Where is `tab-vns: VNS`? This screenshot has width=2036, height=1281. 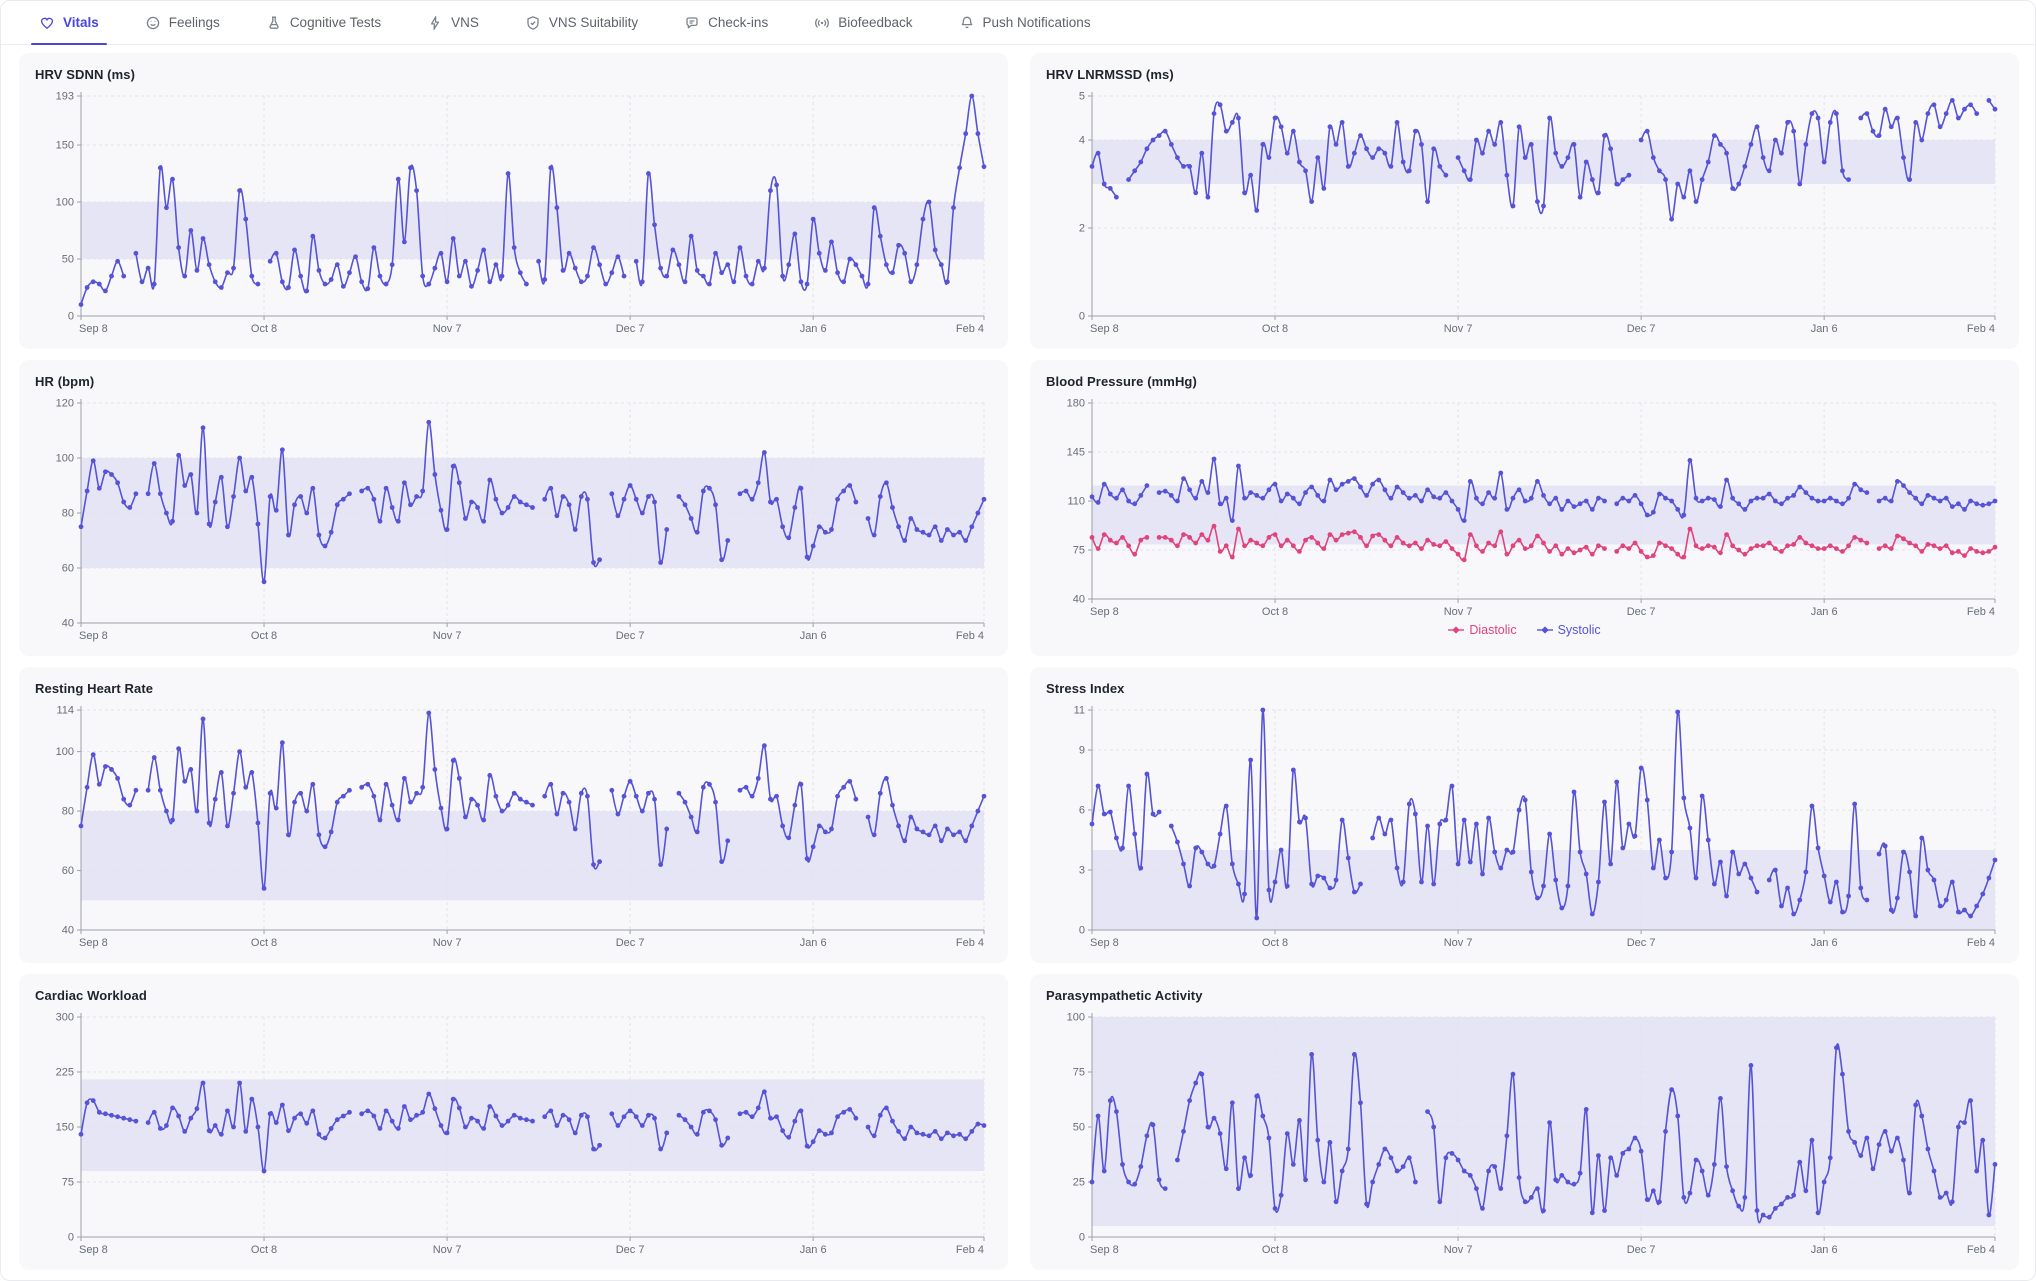
tab-vns: VNS is located at coordinates (453, 22).